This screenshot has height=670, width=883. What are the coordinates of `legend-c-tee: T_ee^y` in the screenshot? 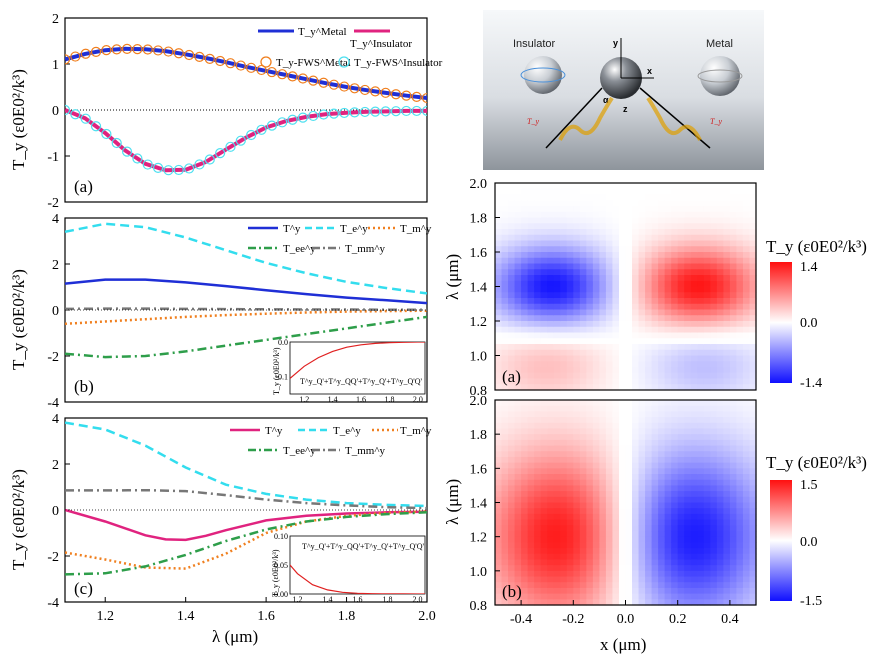 It's located at (299, 451).